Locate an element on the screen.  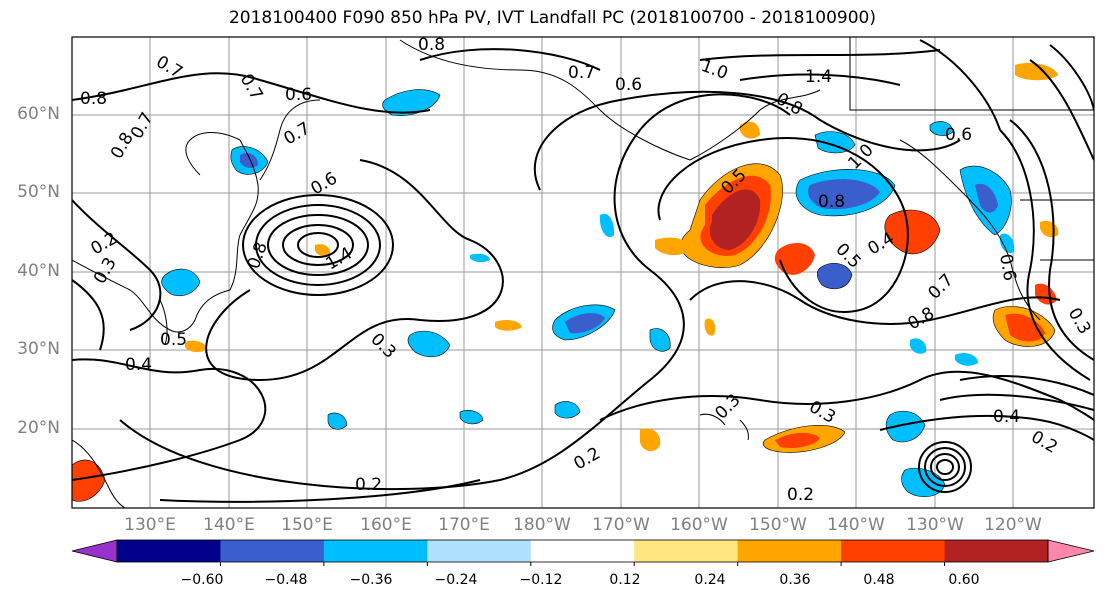
colorbar-tick-label: 0.24 is located at coordinates (710, 580).